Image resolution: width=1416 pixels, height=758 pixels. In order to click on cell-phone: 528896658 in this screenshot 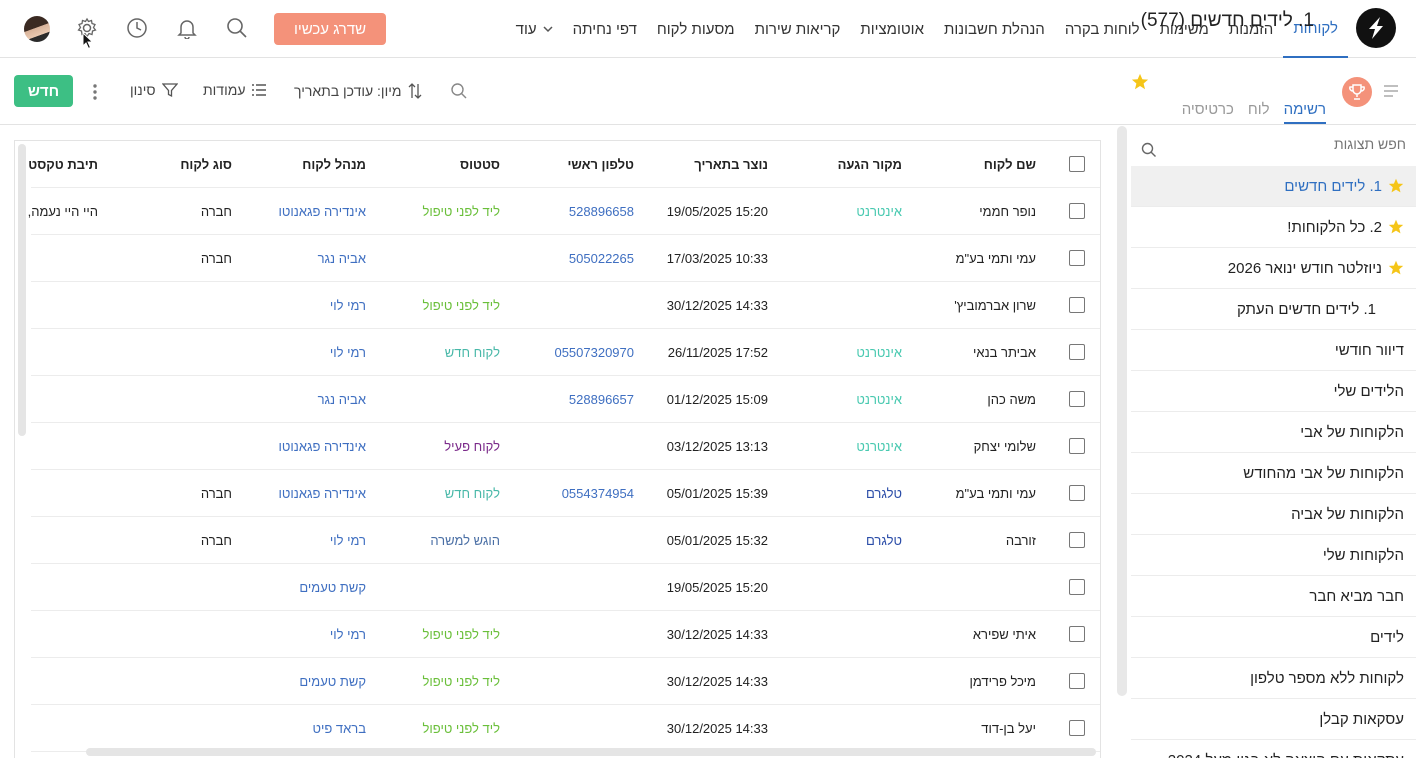, I will do `click(579, 211)`.